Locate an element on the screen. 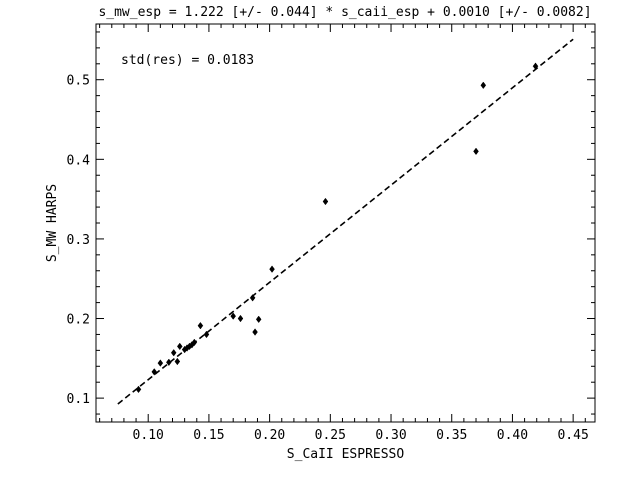 This screenshot has height=480, width=640. x-tick-label: 0.10 is located at coordinates (148, 435).